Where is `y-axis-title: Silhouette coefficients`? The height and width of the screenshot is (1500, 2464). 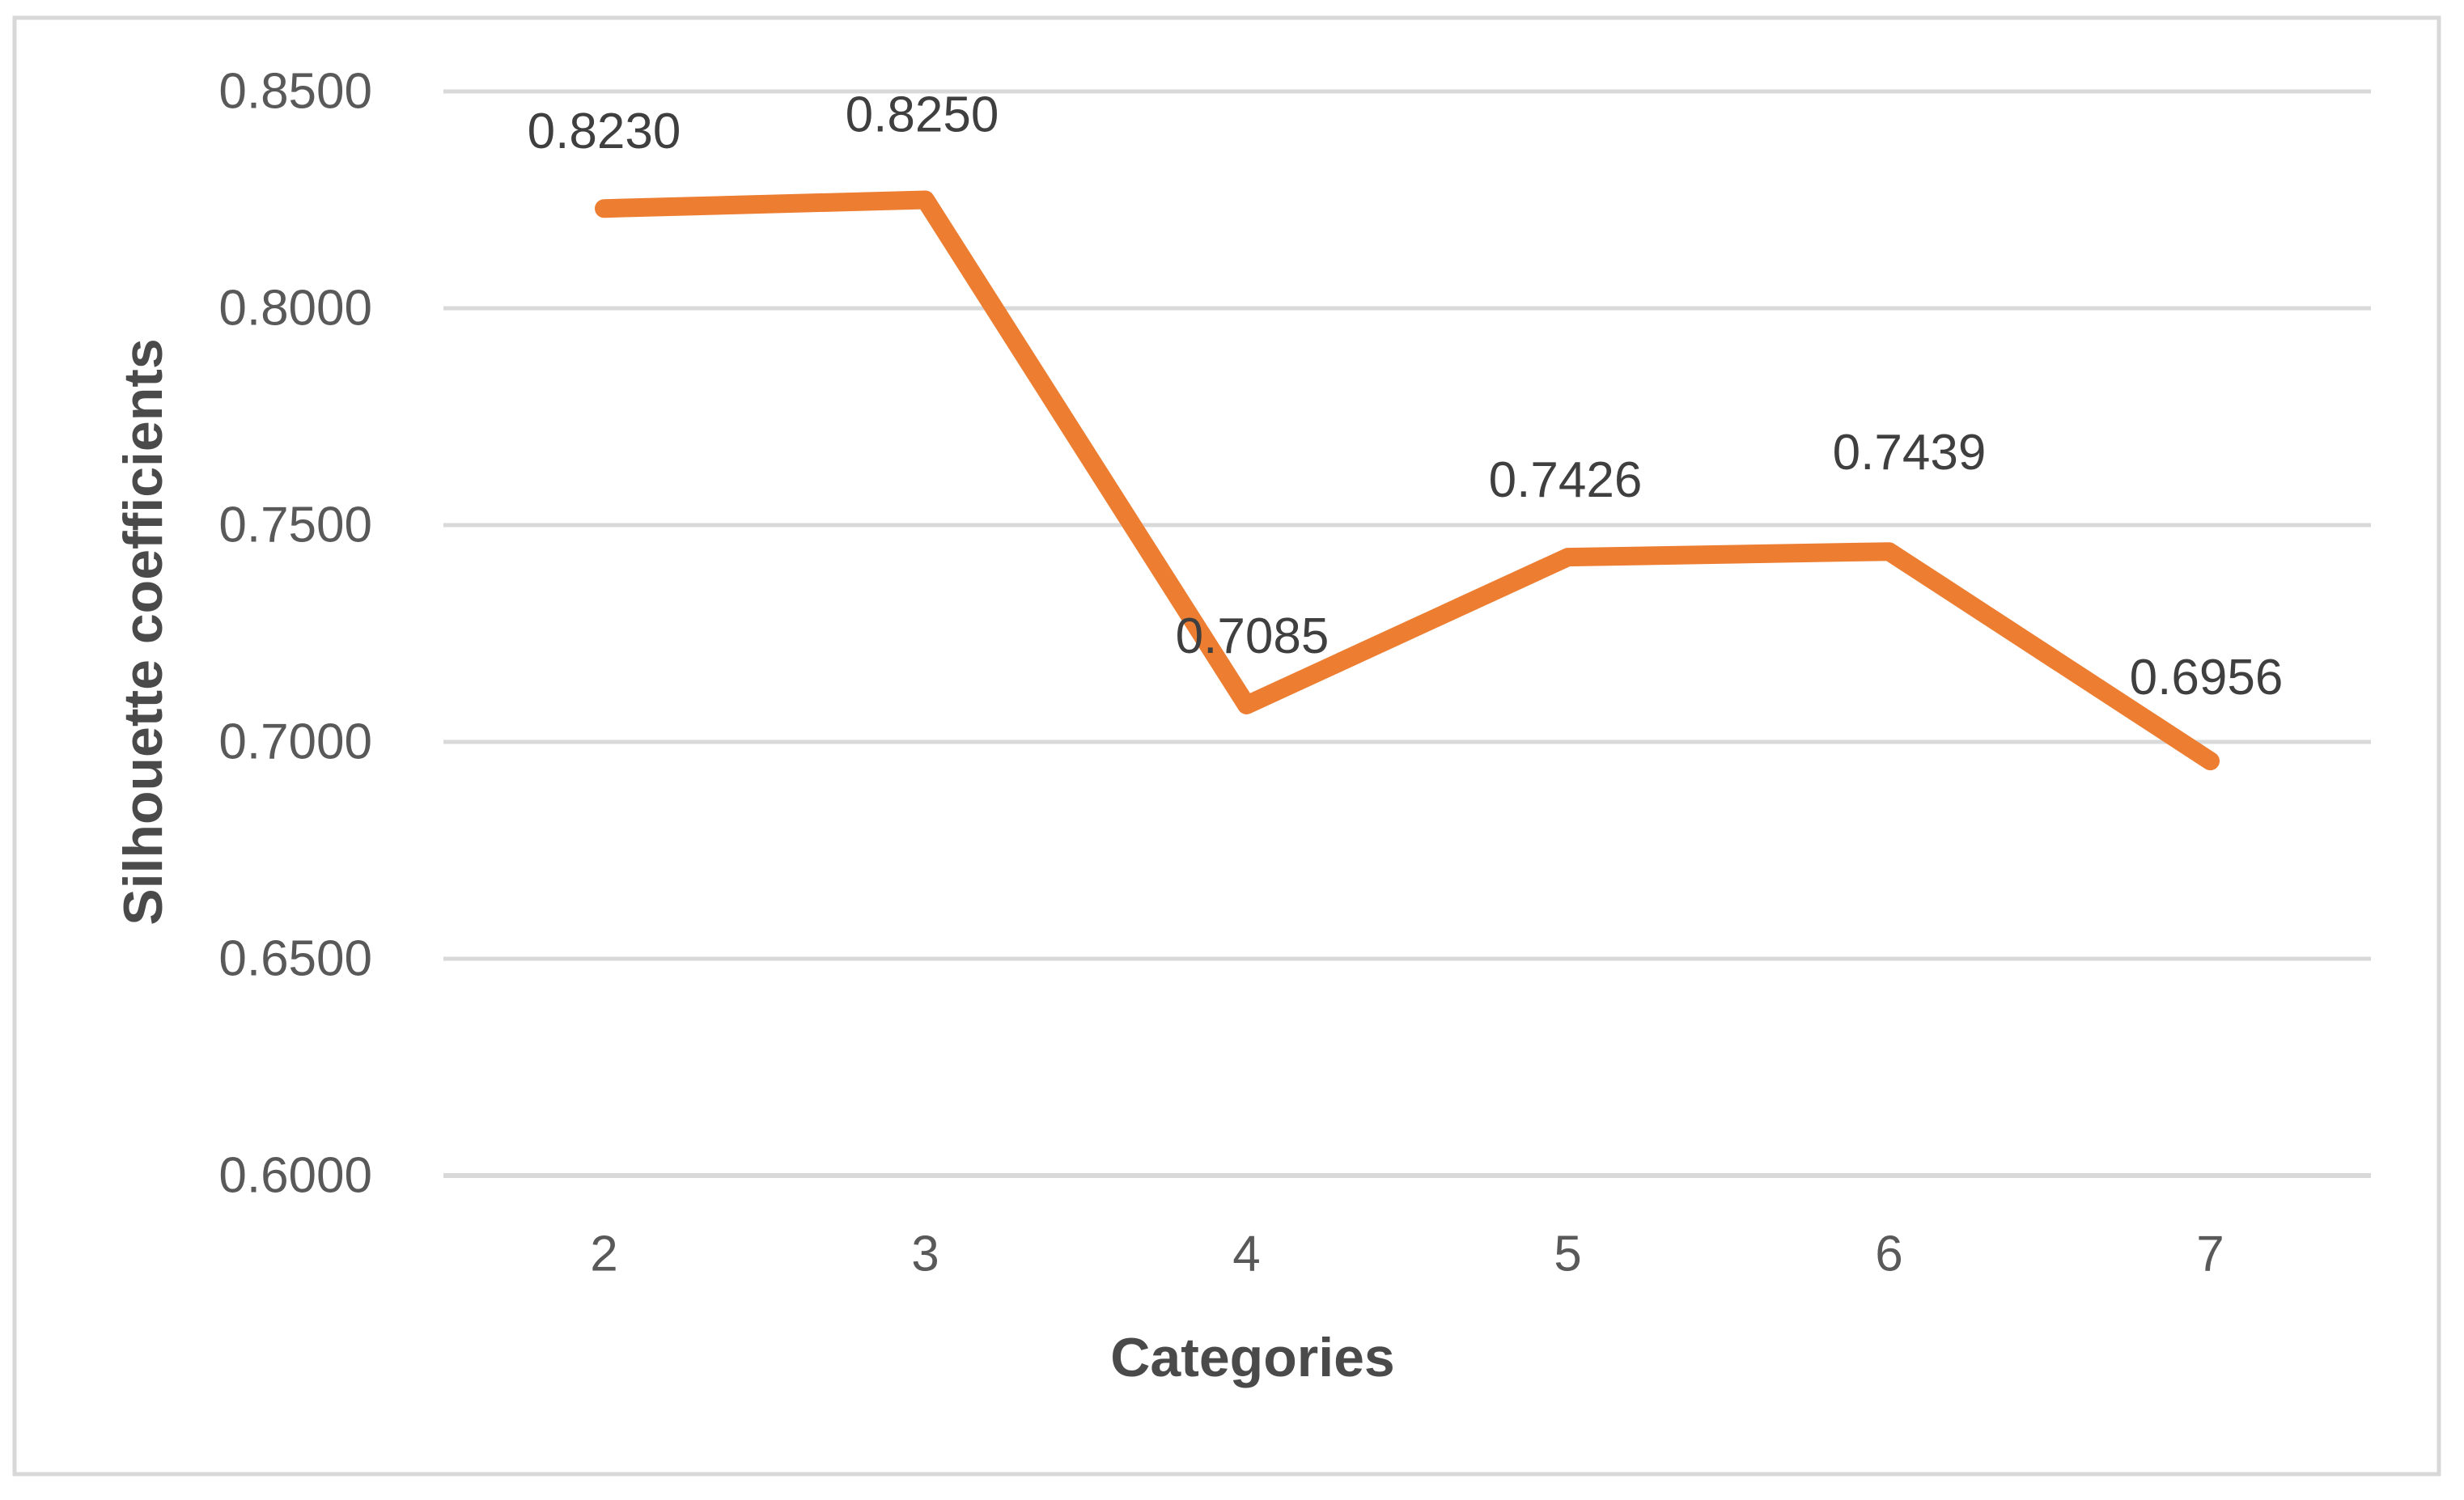
y-axis-title: Silhouette coefficients is located at coordinates (143, 631).